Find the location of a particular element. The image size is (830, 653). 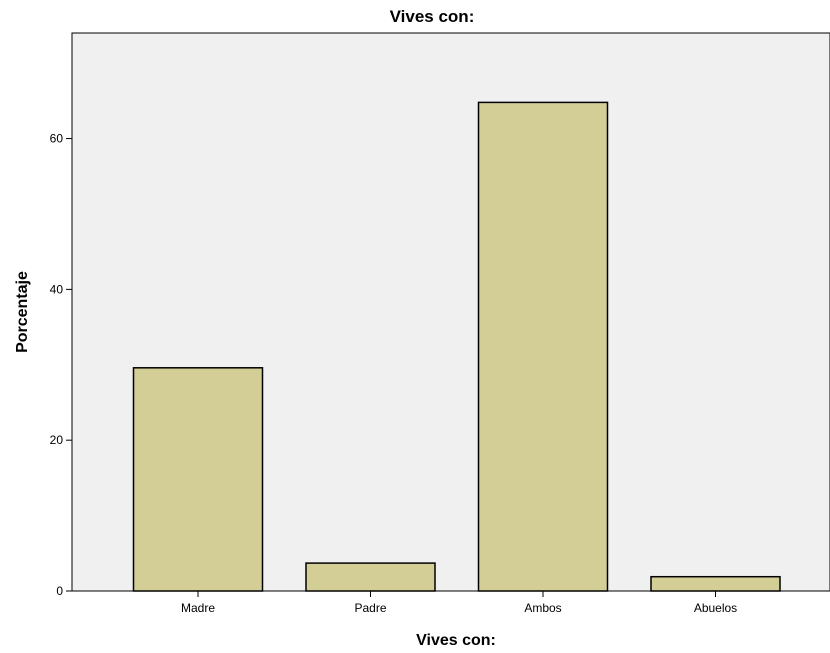

chart-title: Vives con: is located at coordinates (432, 16).